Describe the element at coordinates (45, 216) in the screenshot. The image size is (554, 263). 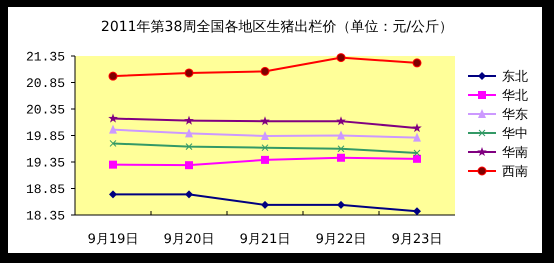
I see `y-tick-label: 18.35` at that location.